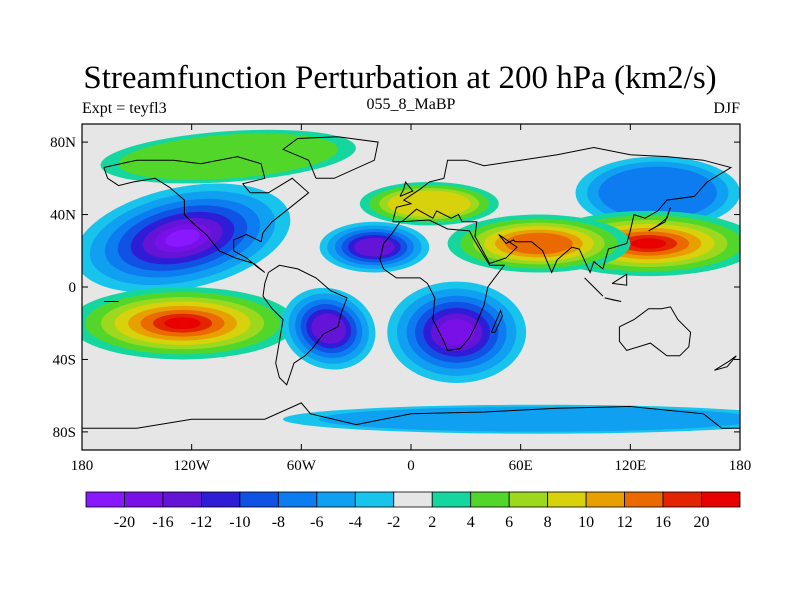 Image resolution: width=800 pixels, height=600 pixels. What do you see at coordinates (278, 522) in the screenshot?
I see `colorbar-label: -8` at bounding box center [278, 522].